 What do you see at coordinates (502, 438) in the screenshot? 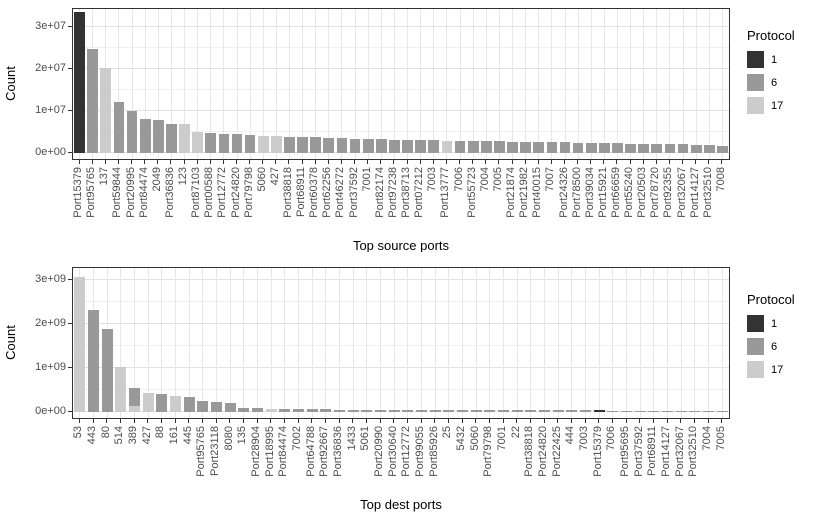
I see `x-tick-label: 7001` at bounding box center [502, 438].